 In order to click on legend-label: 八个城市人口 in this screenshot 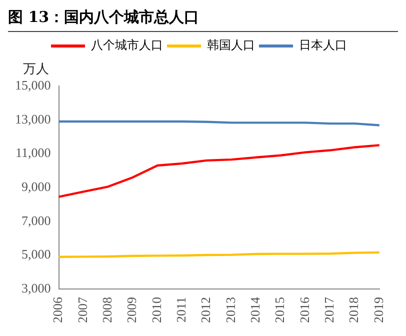, I will do `click(127, 45)`.